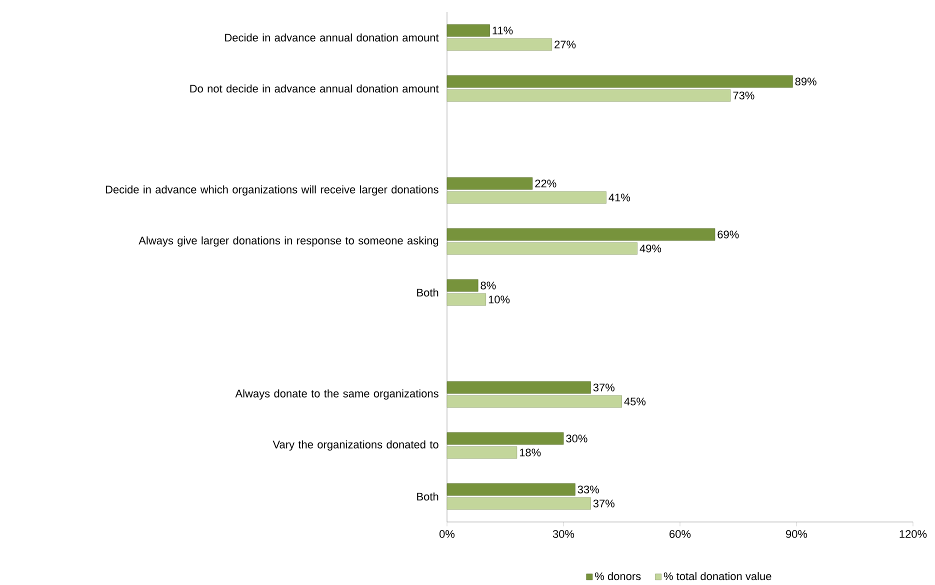 This screenshot has width=935, height=585. What do you see at coordinates (680, 534) in the screenshot?
I see `x-tick-label: 60%` at bounding box center [680, 534].